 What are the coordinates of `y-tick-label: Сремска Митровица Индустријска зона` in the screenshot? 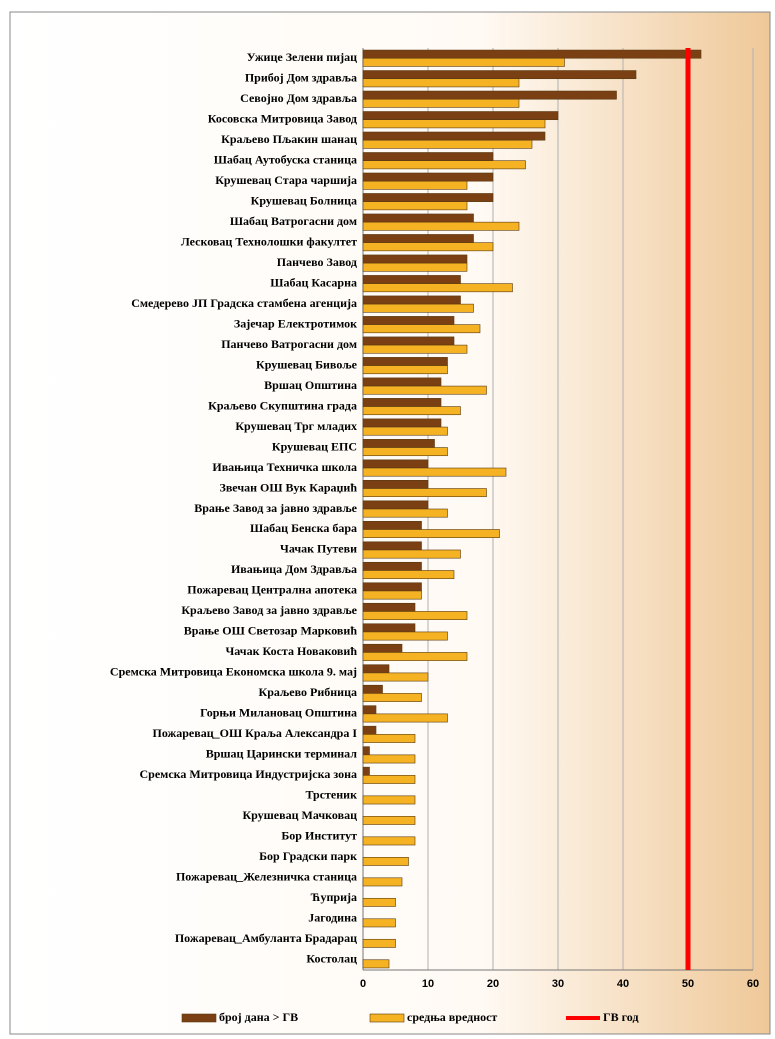 It's located at (249, 774).